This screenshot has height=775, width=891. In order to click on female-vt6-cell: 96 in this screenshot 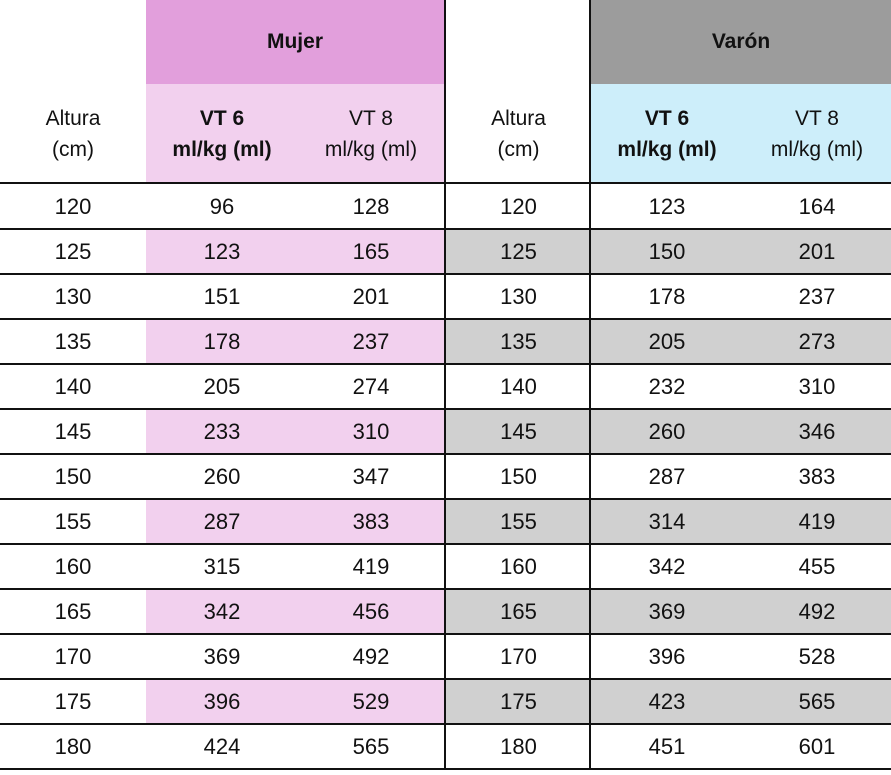, I will do `click(222, 206)`.